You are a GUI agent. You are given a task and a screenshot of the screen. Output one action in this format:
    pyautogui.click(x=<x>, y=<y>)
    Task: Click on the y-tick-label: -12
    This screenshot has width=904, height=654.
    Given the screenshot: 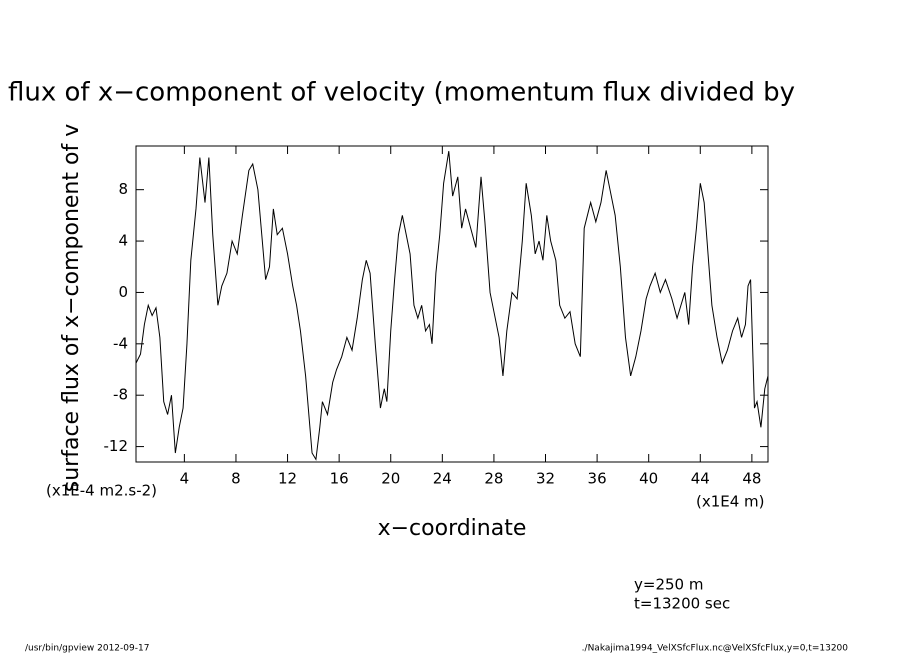 What is the action you would take?
    pyautogui.click(x=116, y=446)
    